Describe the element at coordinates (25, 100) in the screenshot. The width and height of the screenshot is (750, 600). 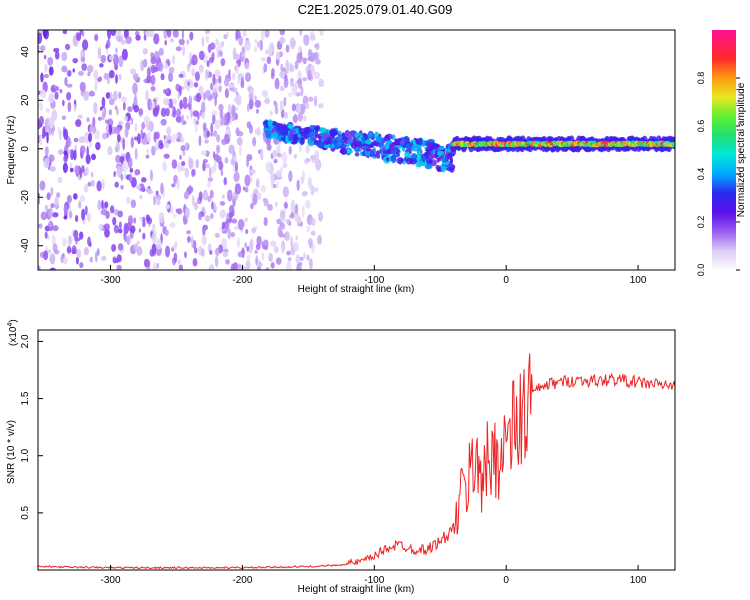
I see `top-ytick-label: 20` at that location.